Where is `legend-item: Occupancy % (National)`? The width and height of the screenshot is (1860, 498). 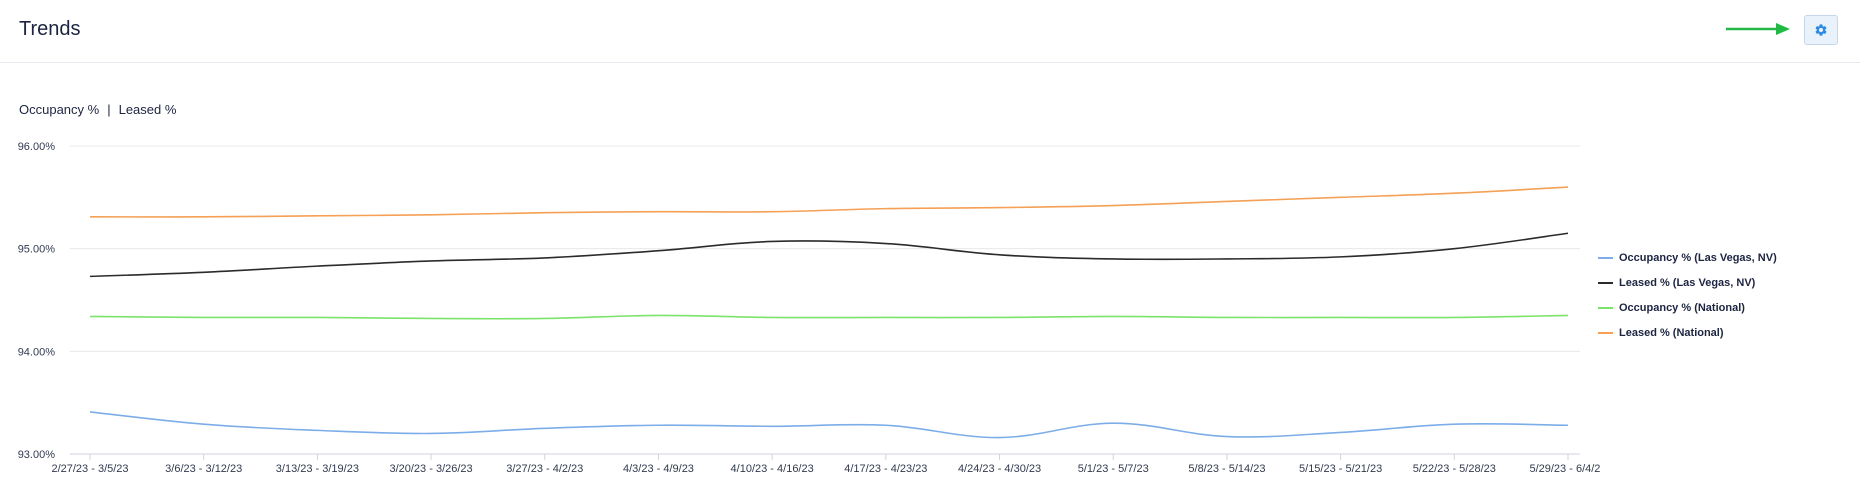
legend-item: Occupancy % (National) is located at coordinates (1687, 307).